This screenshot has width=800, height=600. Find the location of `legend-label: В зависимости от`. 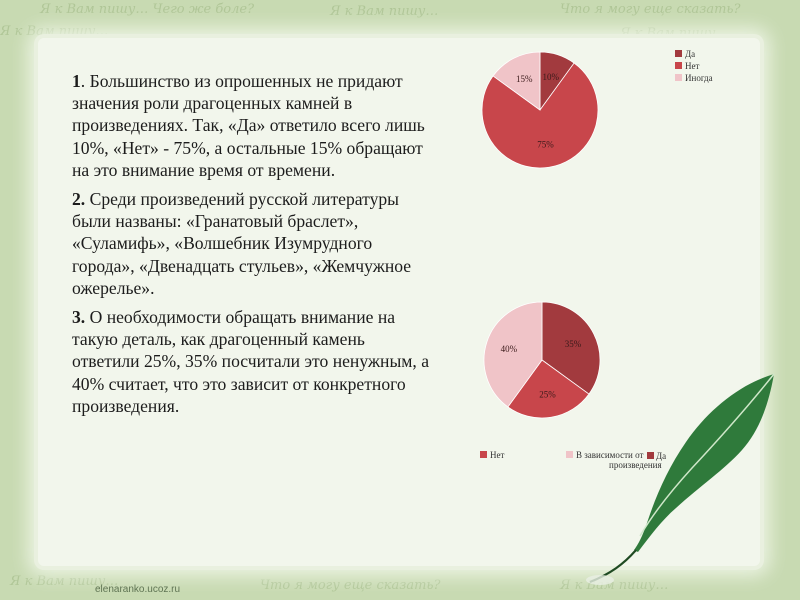

legend-label: В зависимости от is located at coordinates (609, 455).